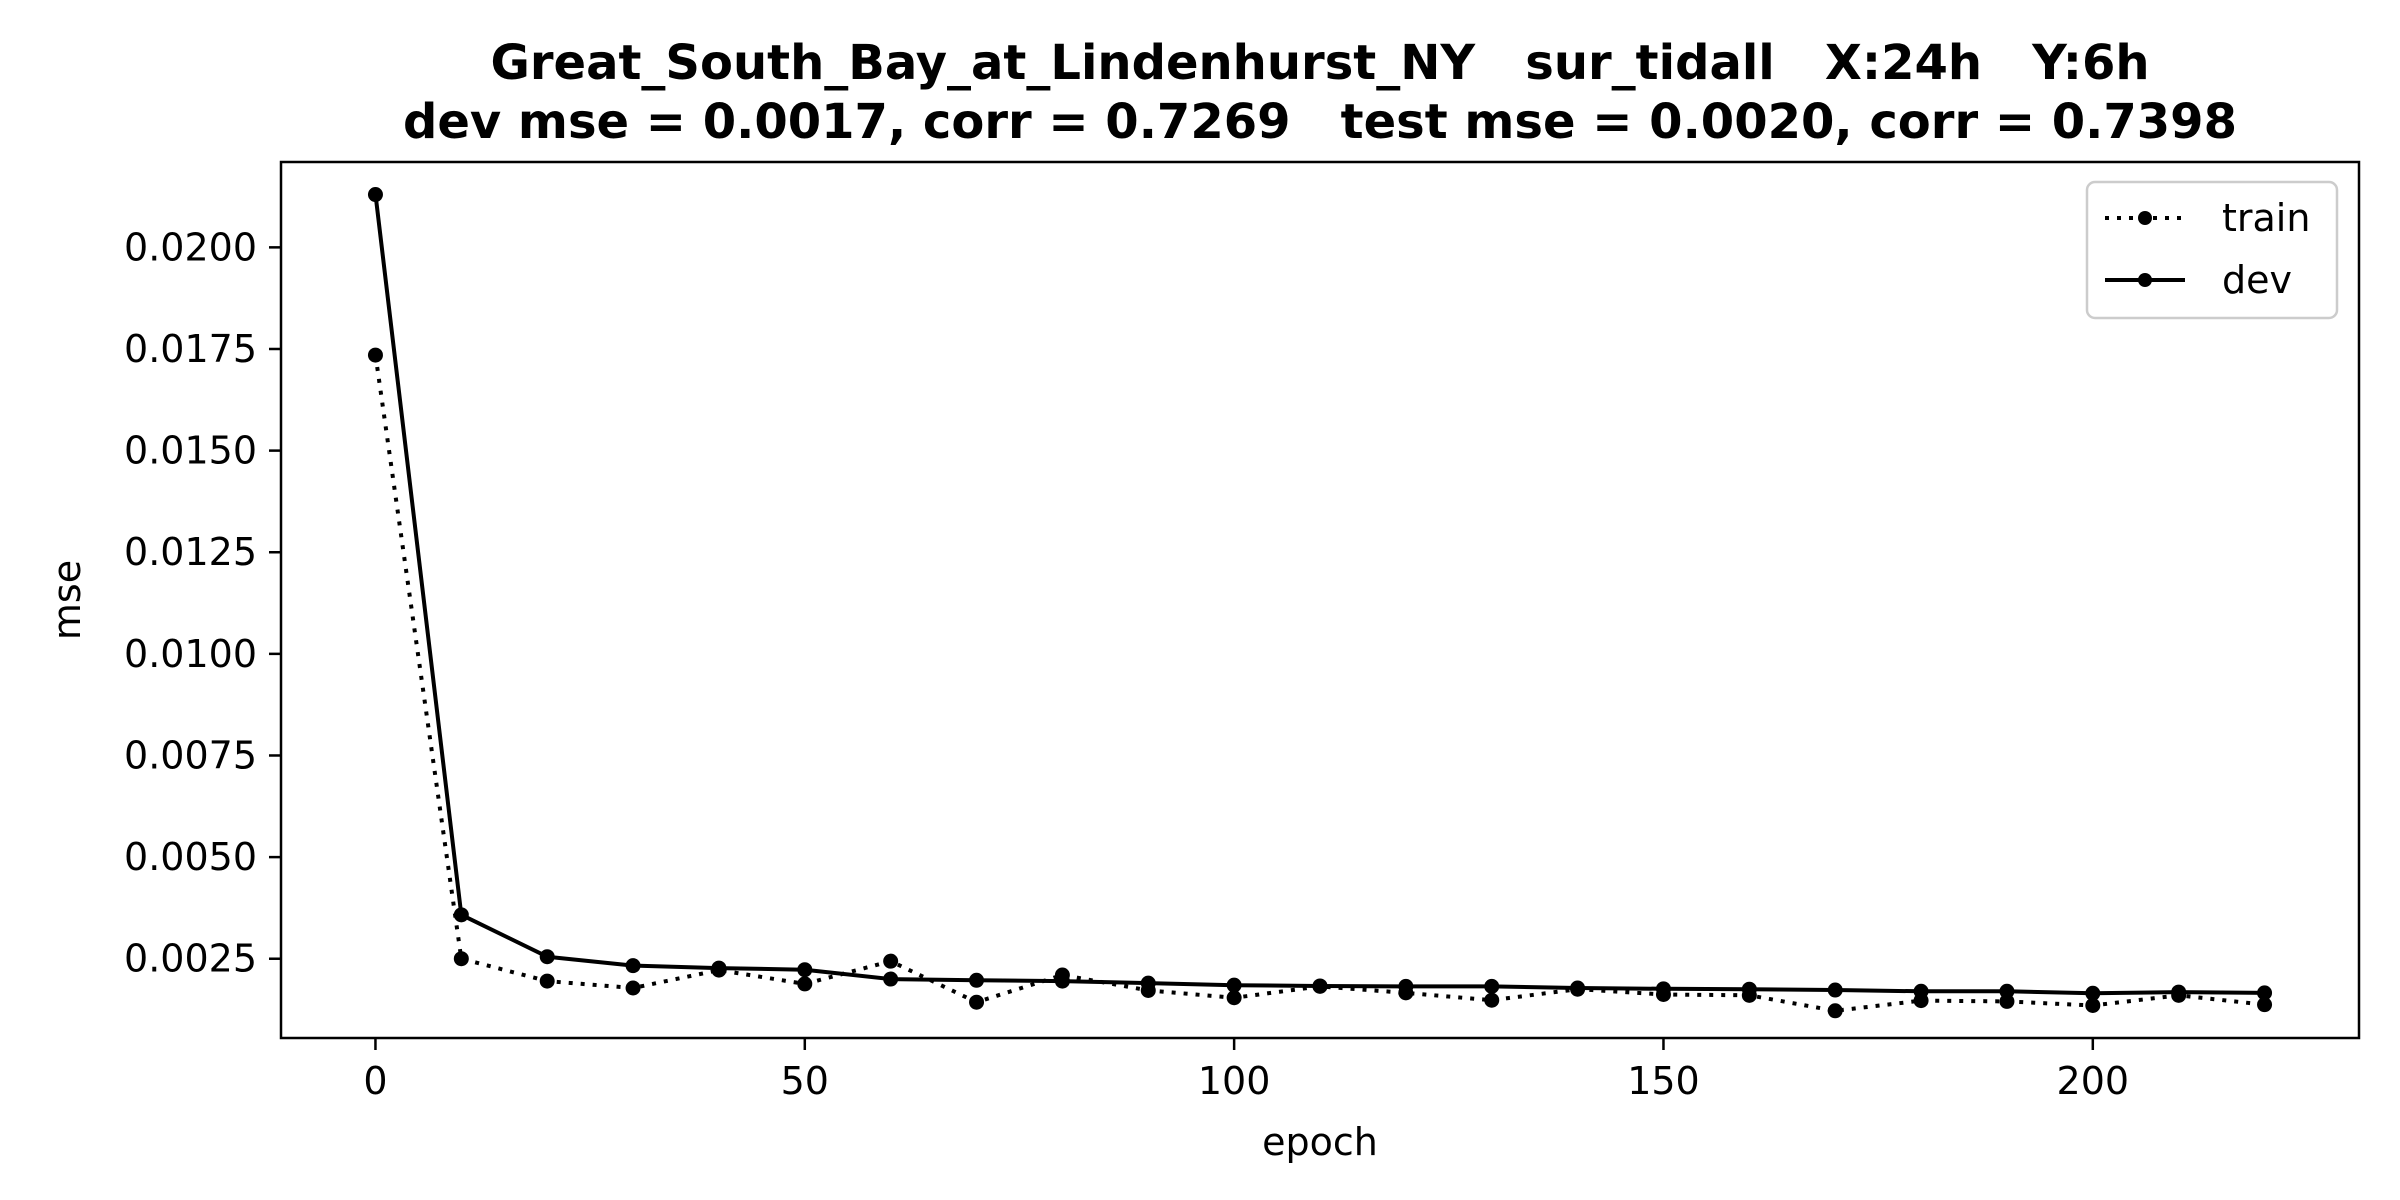 This screenshot has height=1200, width=2400. I want to click on x-tick-label: 50, so click(805, 1081).